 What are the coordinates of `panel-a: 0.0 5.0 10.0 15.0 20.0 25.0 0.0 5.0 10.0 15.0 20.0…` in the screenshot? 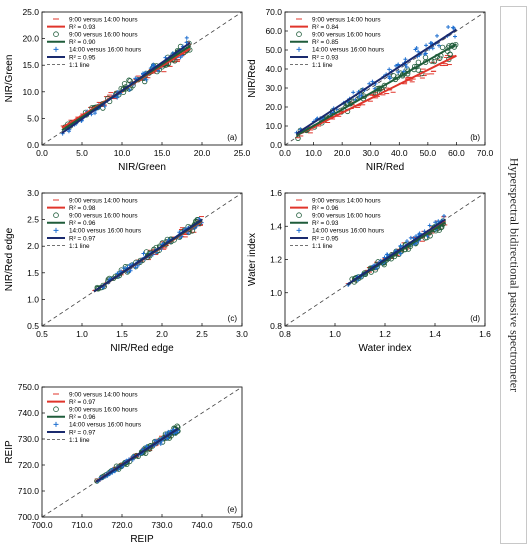 It's located at (127, 90).